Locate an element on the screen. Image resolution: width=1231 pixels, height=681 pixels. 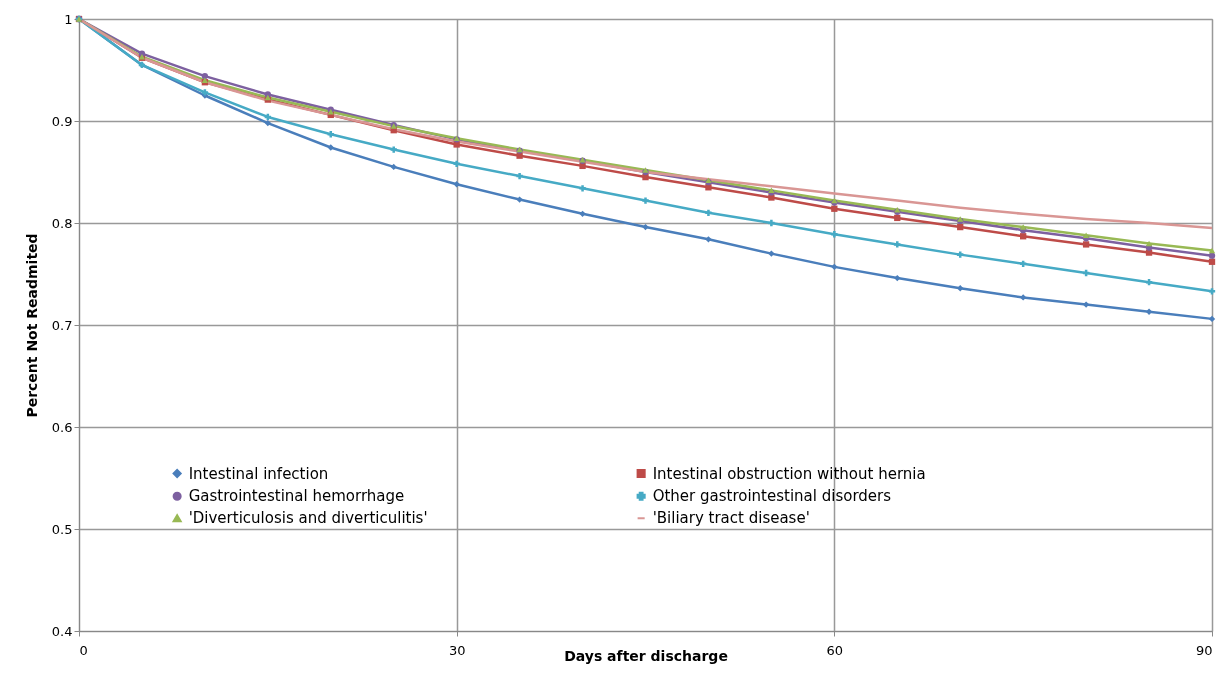
legend-label: Other gastrointestinal disorders is located at coordinates (772, 496).